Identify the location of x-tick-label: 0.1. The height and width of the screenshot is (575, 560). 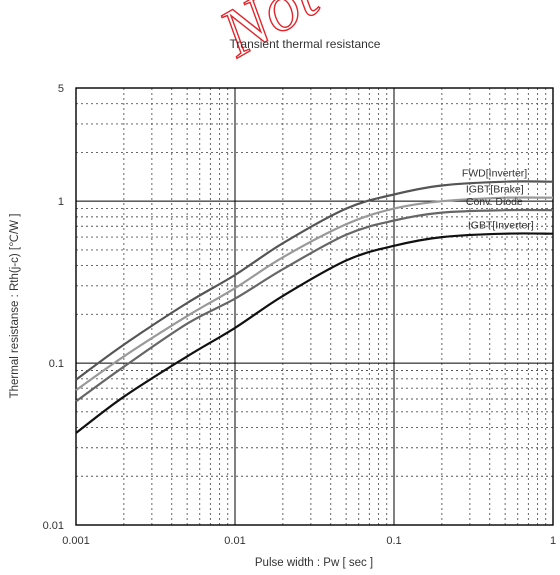
(393, 541).